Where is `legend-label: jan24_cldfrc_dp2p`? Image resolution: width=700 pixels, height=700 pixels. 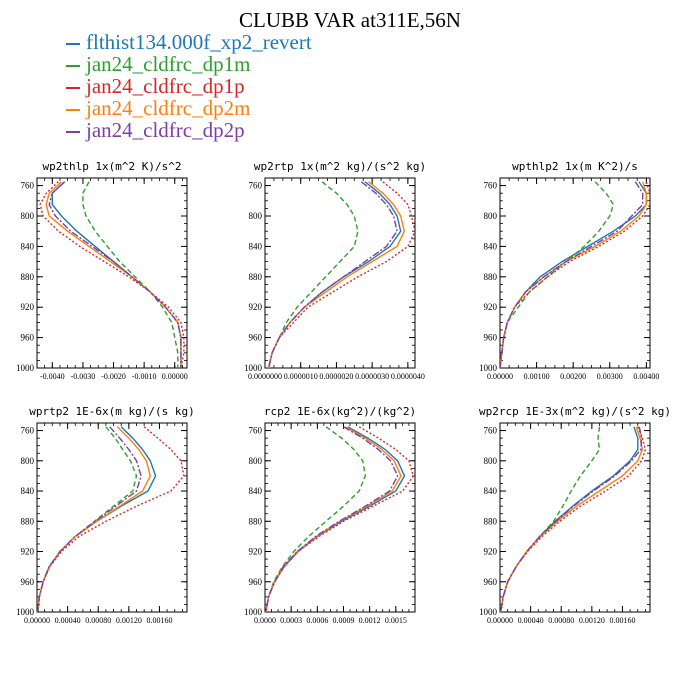 legend-label: jan24_cldfrc_dp2p is located at coordinates (165, 130).